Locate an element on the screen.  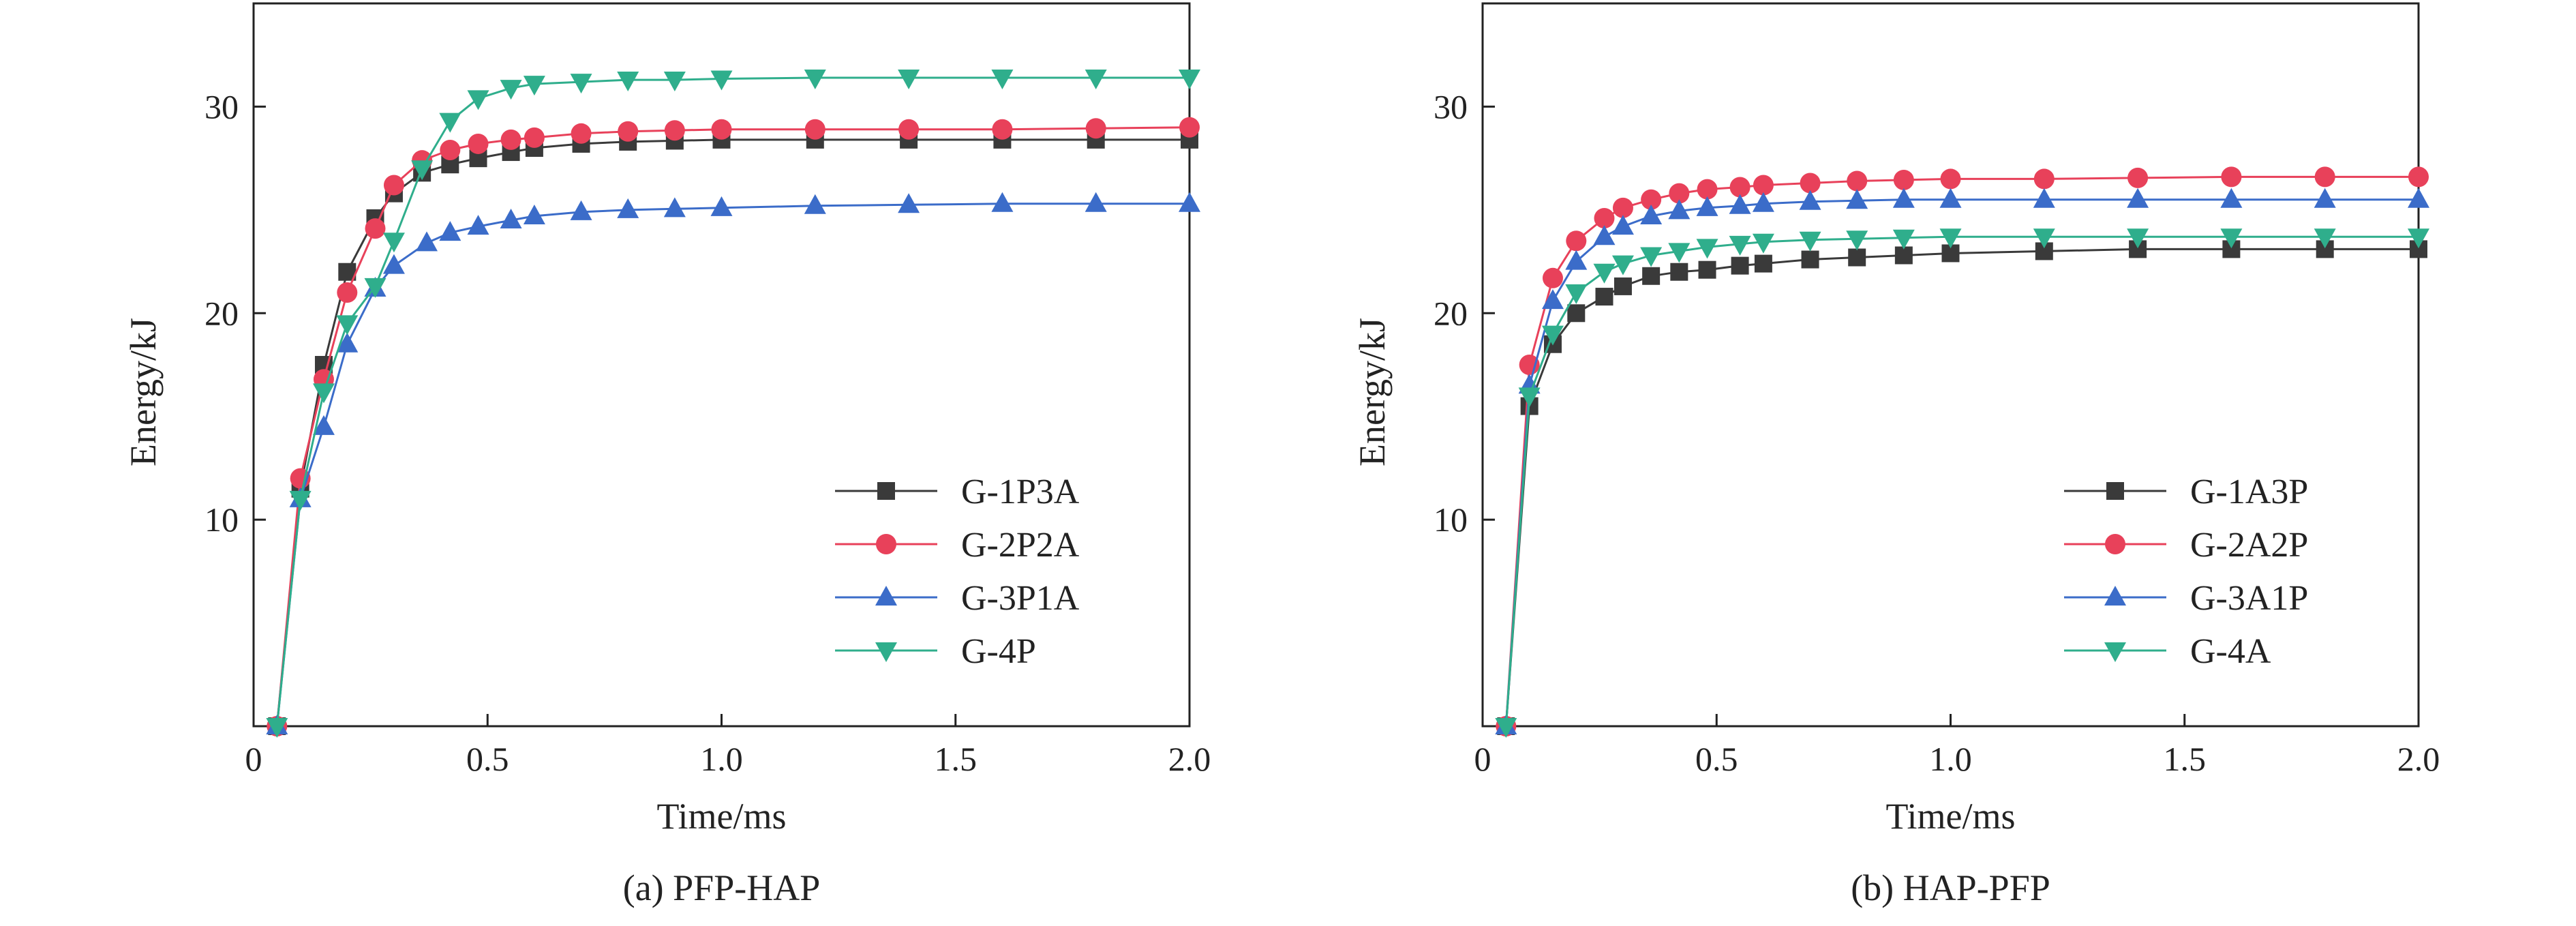
legend-label-g-2a2p: G-2A2P is located at coordinates (2249, 546).